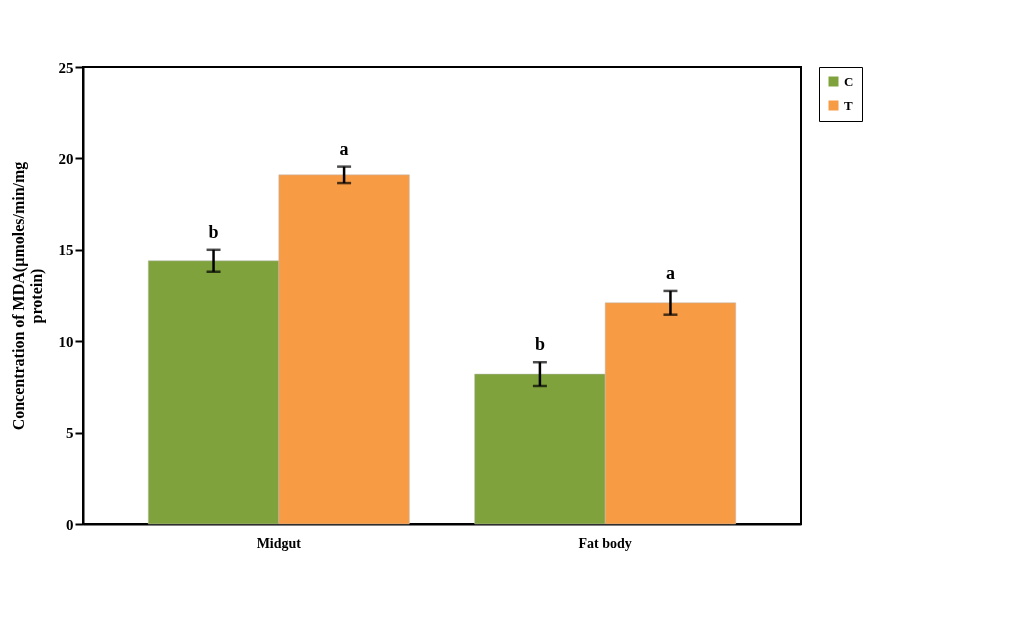 This screenshot has width=1028, height=621. Describe the element at coordinates (66, 250) in the screenshot. I see `y-tick-label: 15` at that location.